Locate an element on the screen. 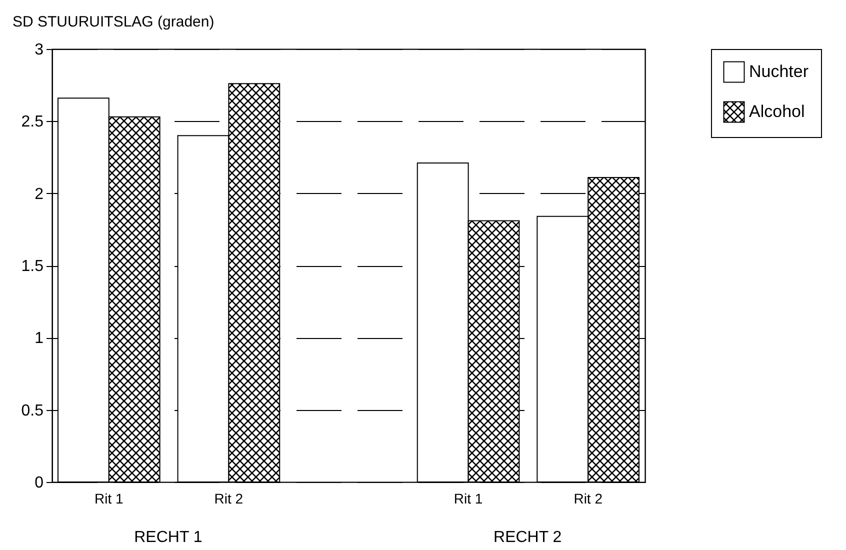  y-tick-label: 2 is located at coordinates (39, 194).